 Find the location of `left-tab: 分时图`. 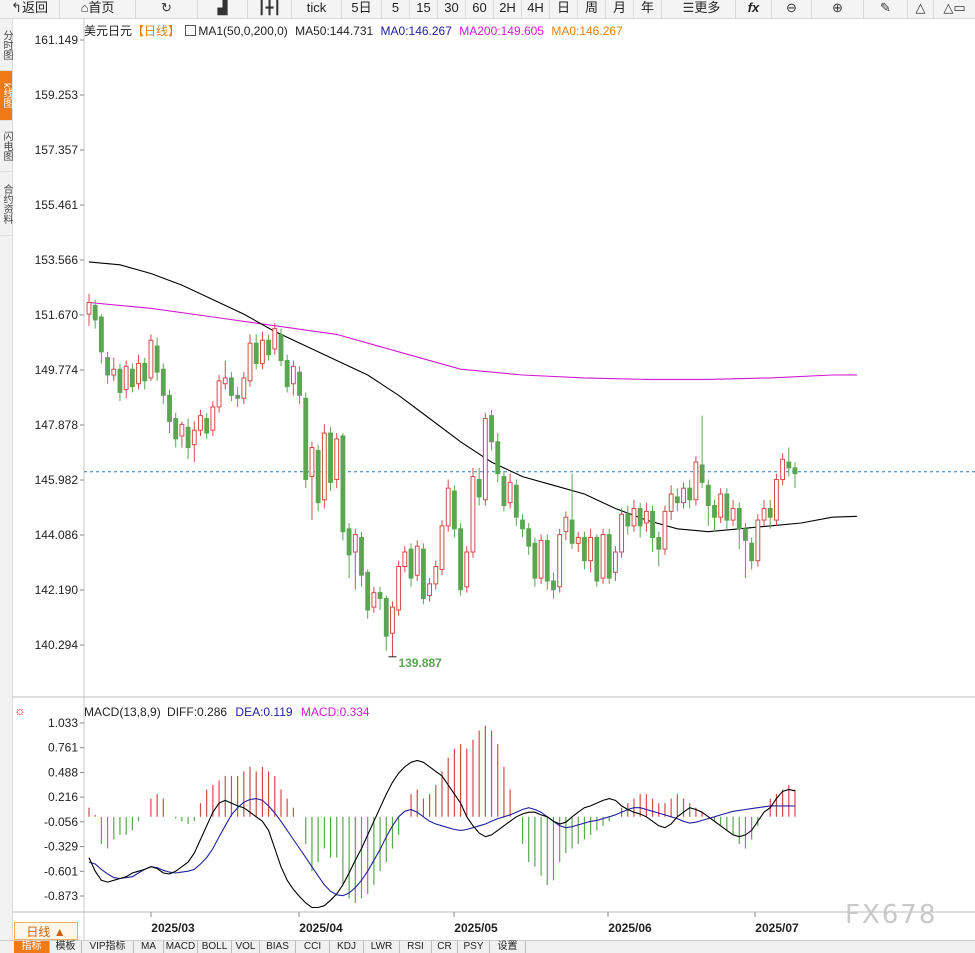

left-tab: 分时图 is located at coordinates (6, 45).